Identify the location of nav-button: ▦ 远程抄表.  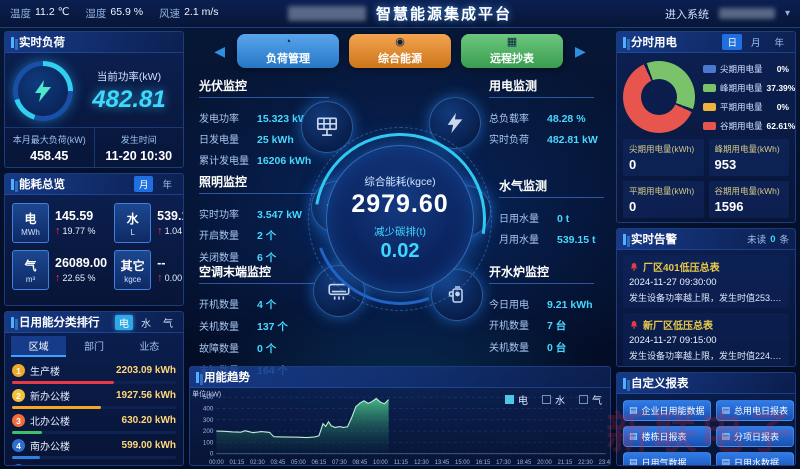
(512, 51).